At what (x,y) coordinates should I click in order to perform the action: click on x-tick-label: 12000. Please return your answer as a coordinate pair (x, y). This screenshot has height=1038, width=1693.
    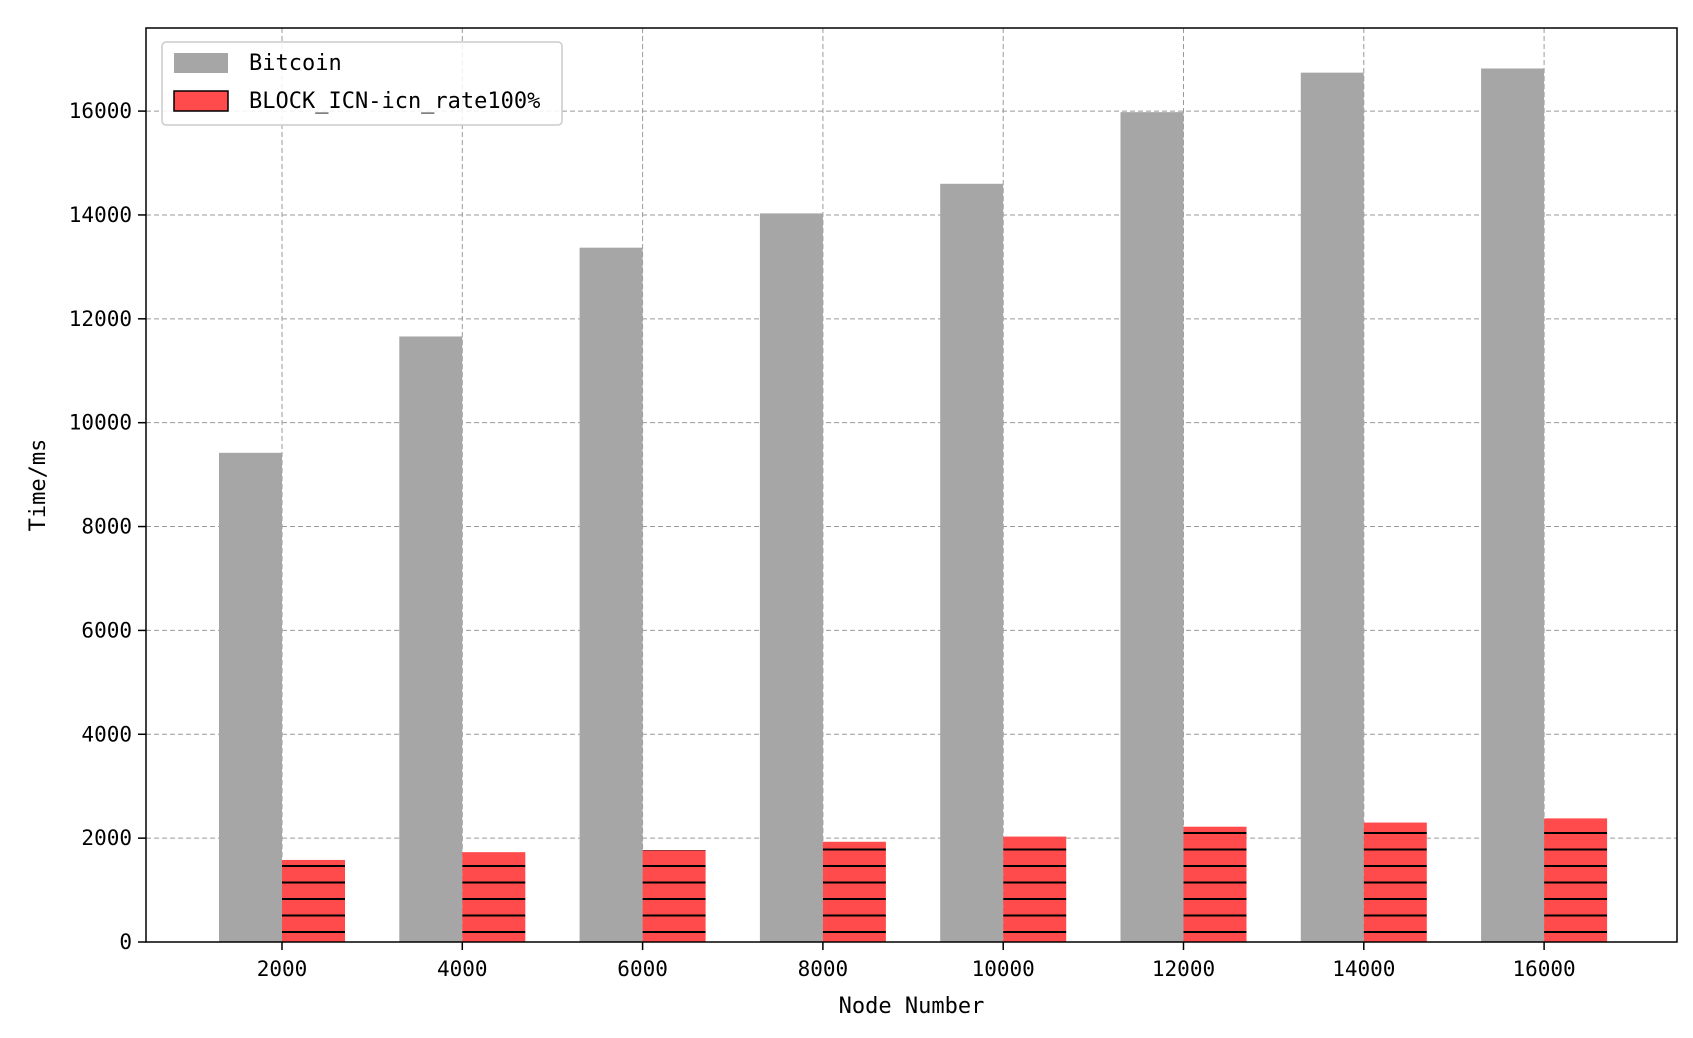
    Looking at the image, I should click on (1183, 969).